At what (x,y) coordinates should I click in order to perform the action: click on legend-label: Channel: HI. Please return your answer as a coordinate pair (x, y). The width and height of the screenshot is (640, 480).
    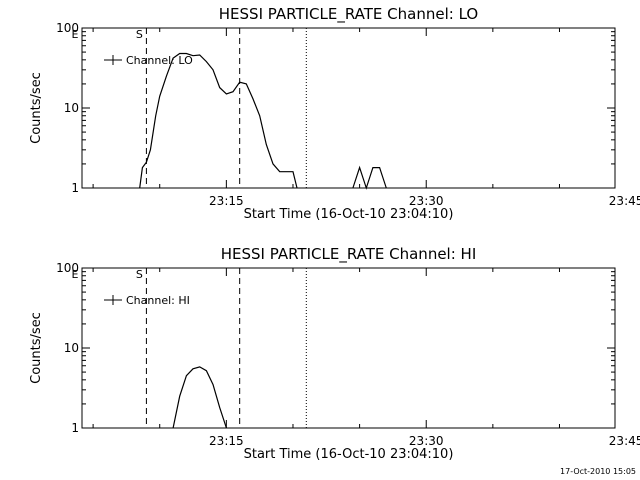
    Looking at the image, I should click on (158, 300).